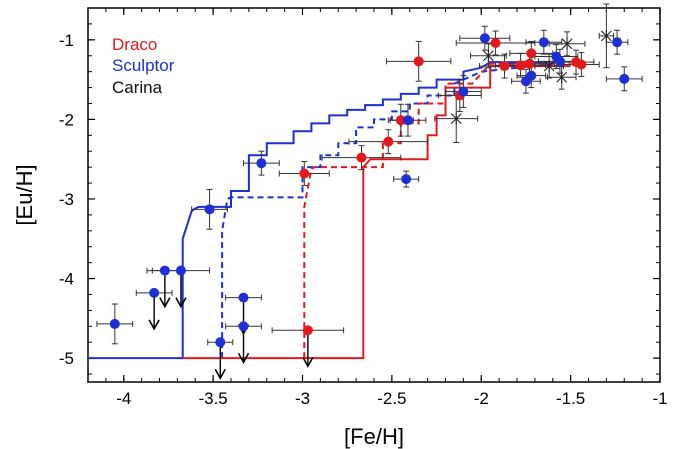 This screenshot has width=682, height=449. I want to click on x-axis-title: [Fe/H], so click(374, 436).